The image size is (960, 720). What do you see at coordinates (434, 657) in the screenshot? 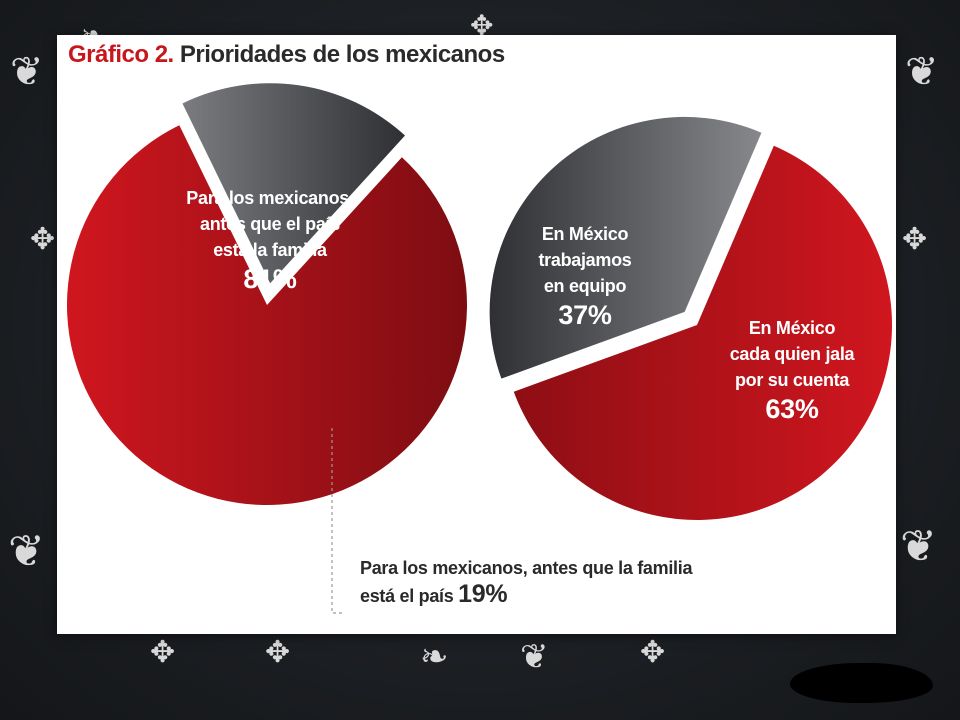
I see `ornament-icon: ❧` at bounding box center [434, 657].